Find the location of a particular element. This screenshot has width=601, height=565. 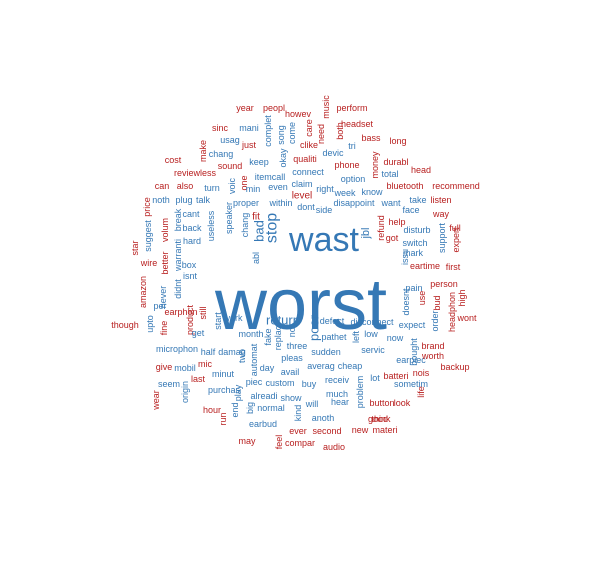

word-wire: wire is located at coordinates (149, 263).